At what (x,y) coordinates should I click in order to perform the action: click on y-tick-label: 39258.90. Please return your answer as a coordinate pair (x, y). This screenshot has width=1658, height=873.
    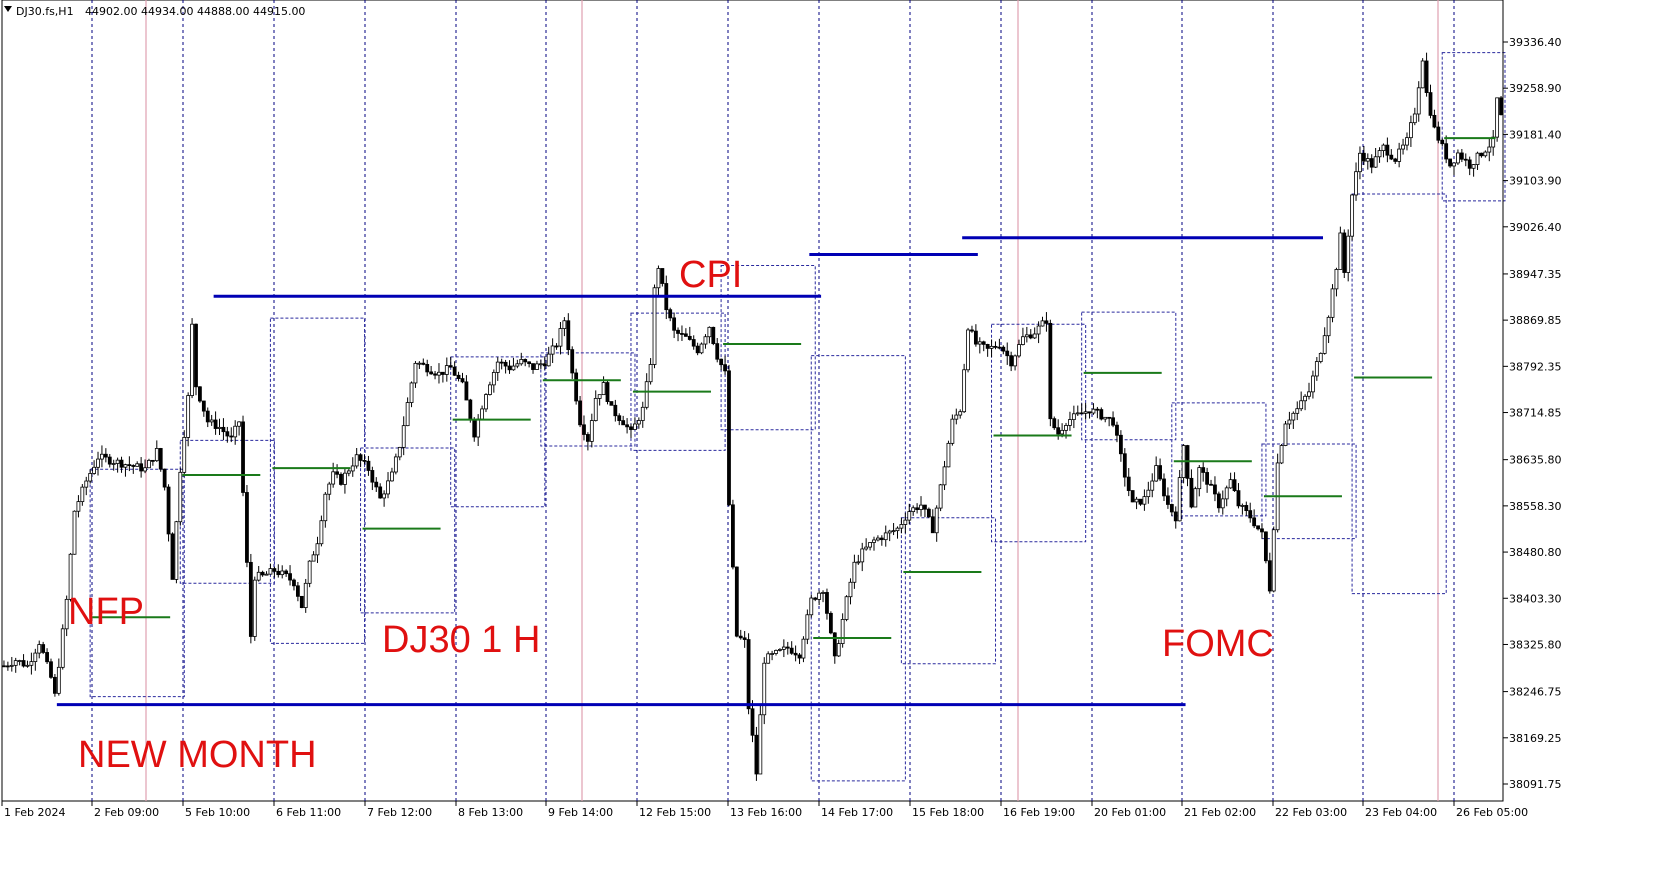
    Looking at the image, I should click on (1535, 88).